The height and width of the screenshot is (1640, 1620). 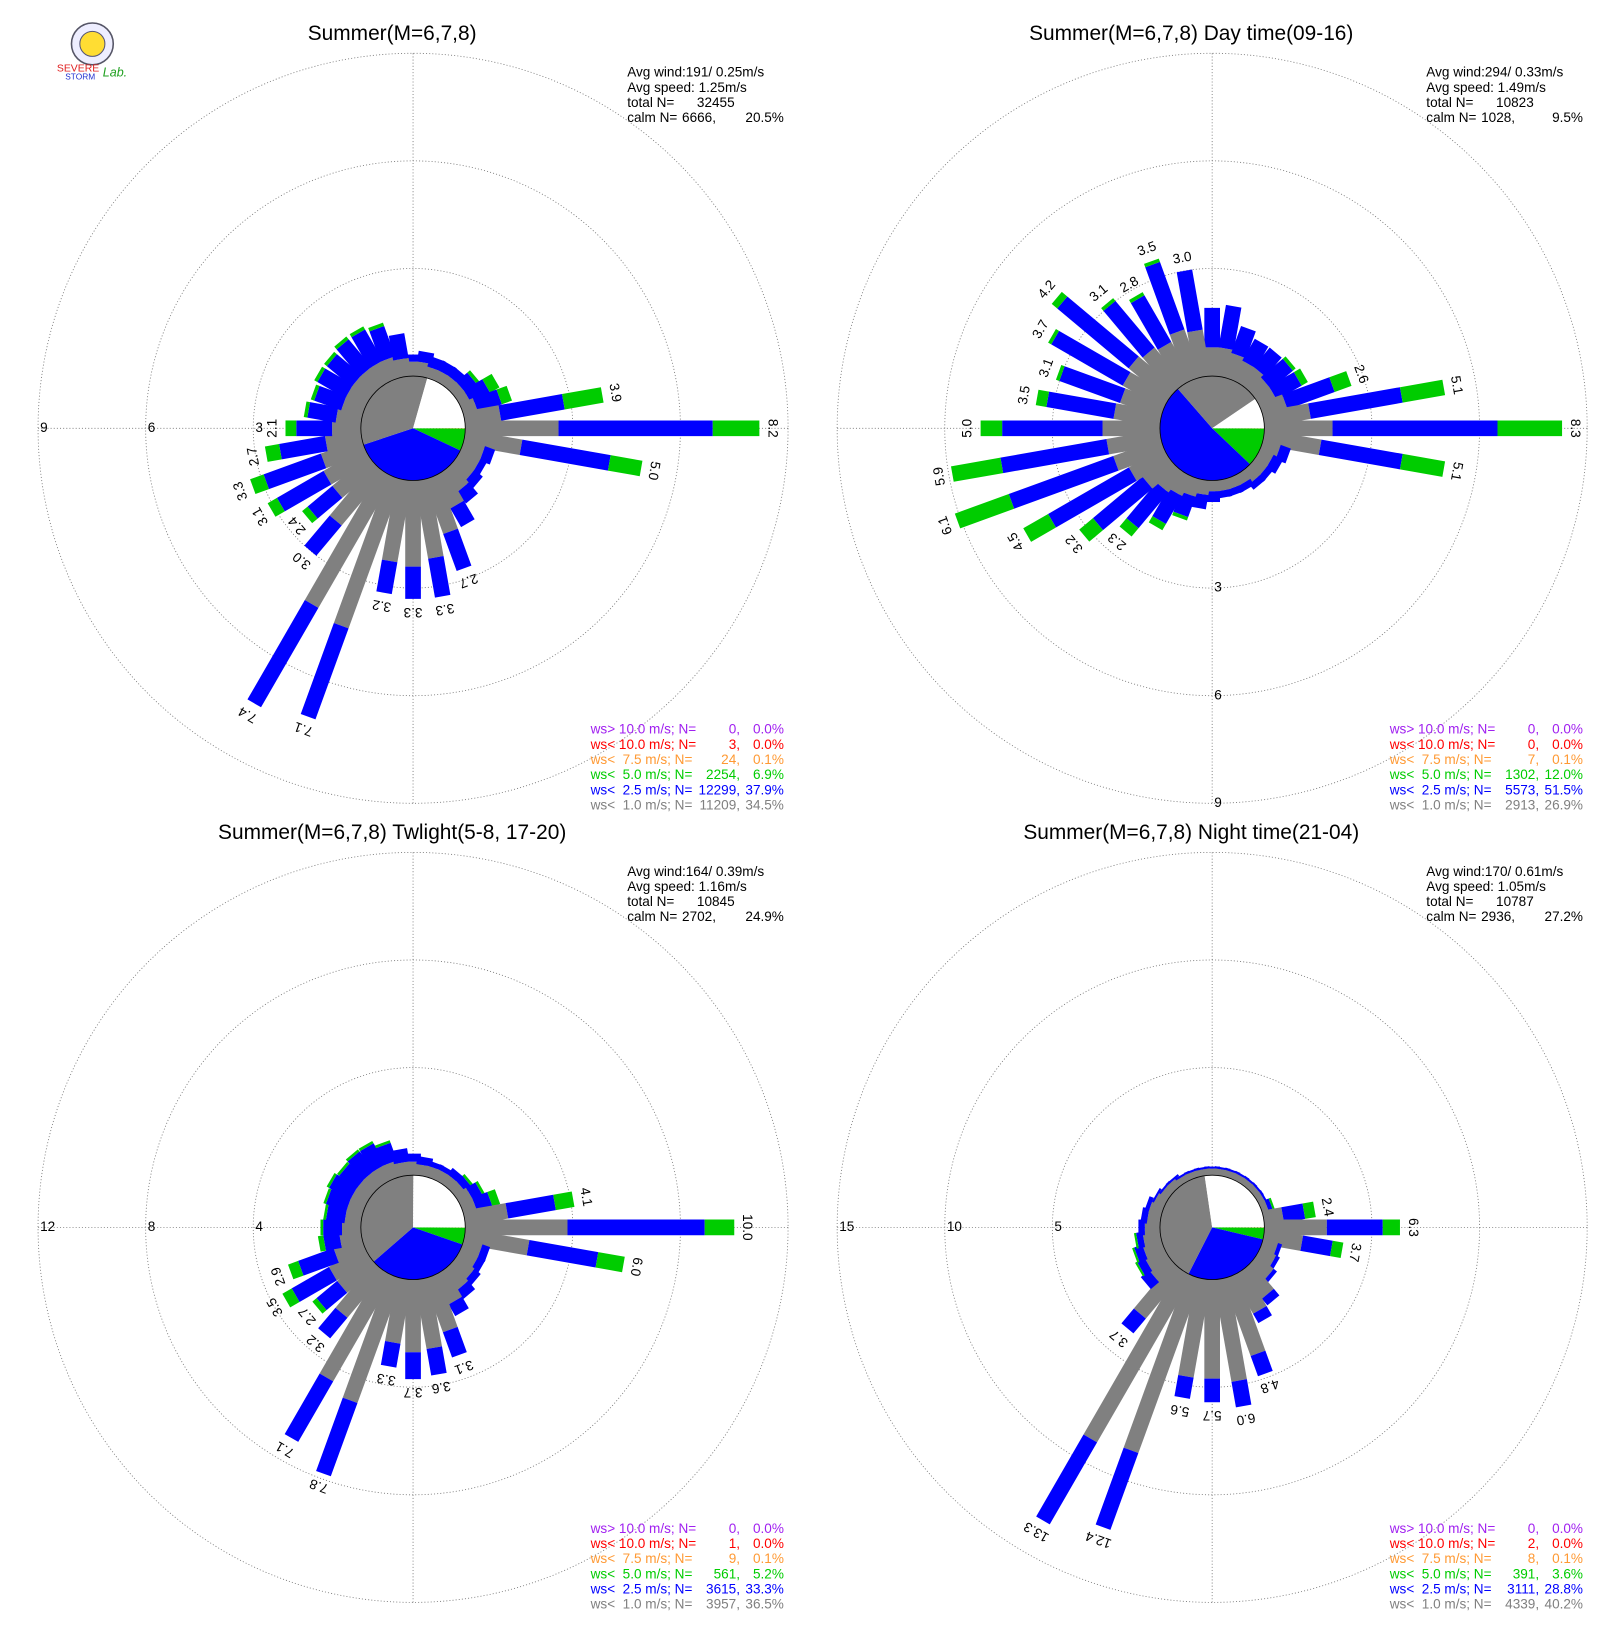 I want to click on logo-word: STORM, so click(x=80, y=77).